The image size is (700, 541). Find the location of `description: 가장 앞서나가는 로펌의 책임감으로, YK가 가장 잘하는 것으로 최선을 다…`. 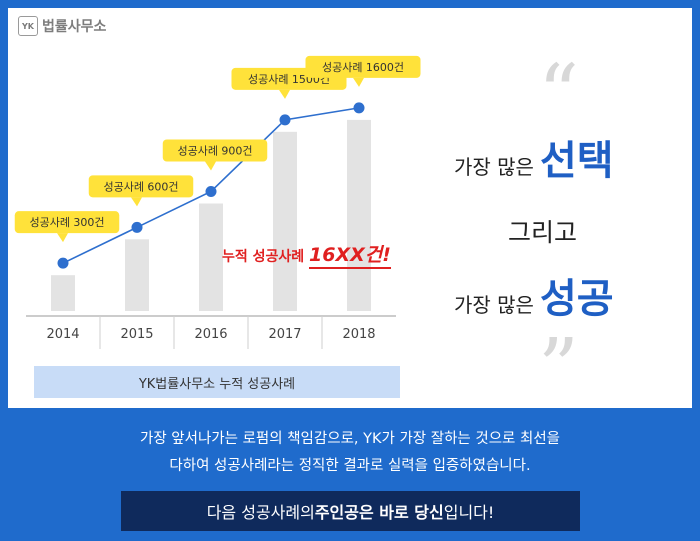

description: 가장 앞서나가는 로펌의 책임감으로, YK가 가장 잘하는 것으로 최선을 다… is located at coordinates (350, 453).